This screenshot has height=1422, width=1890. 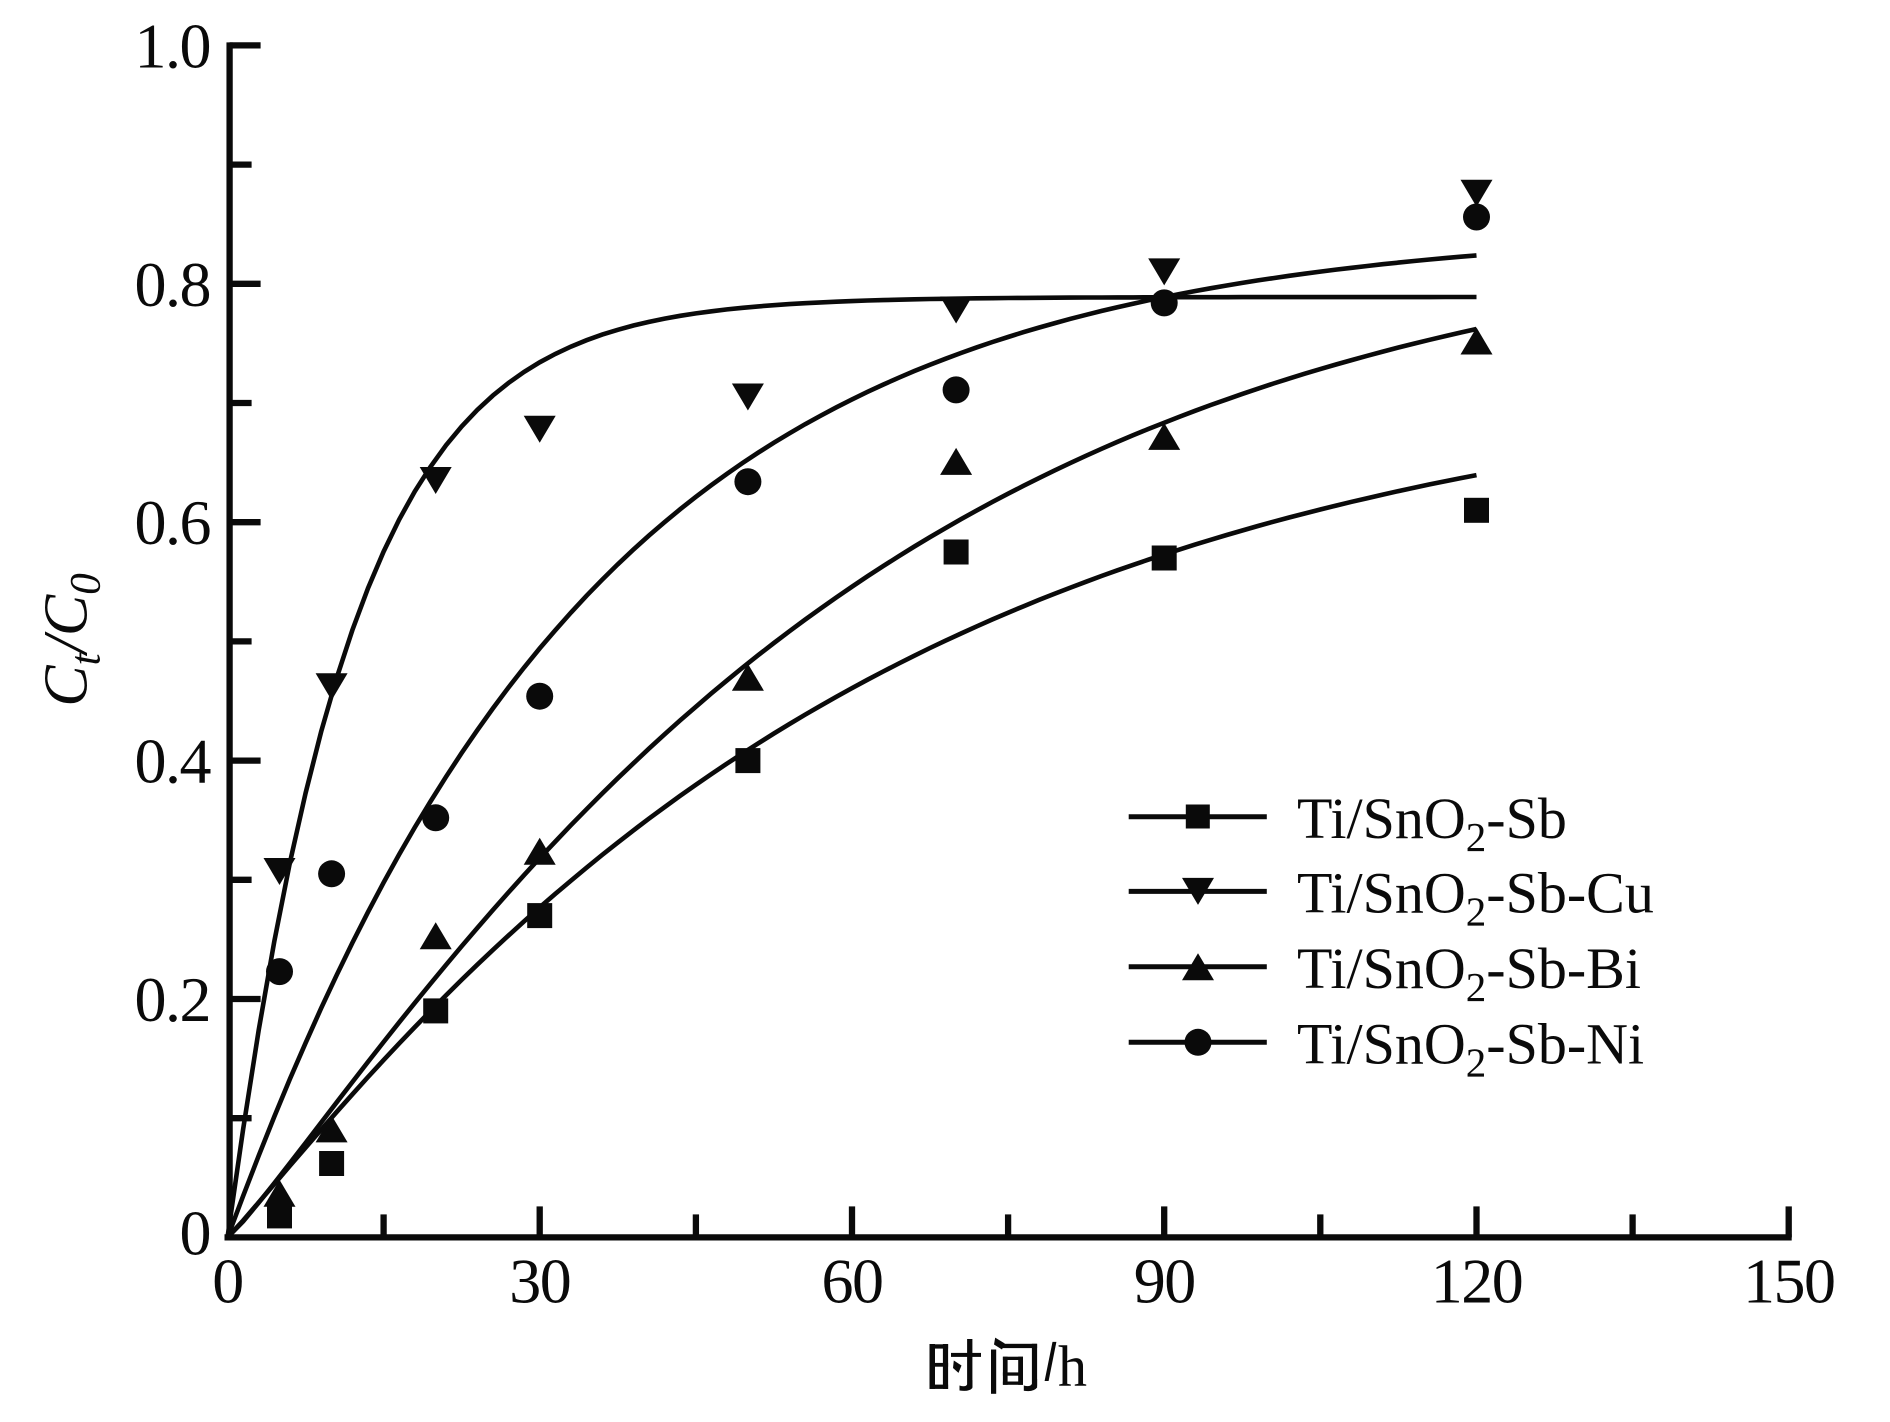 What do you see at coordinates (1164, 1281) in the screenshot?
I see `svg-text: 90` at bounding box center [1164, 1281].